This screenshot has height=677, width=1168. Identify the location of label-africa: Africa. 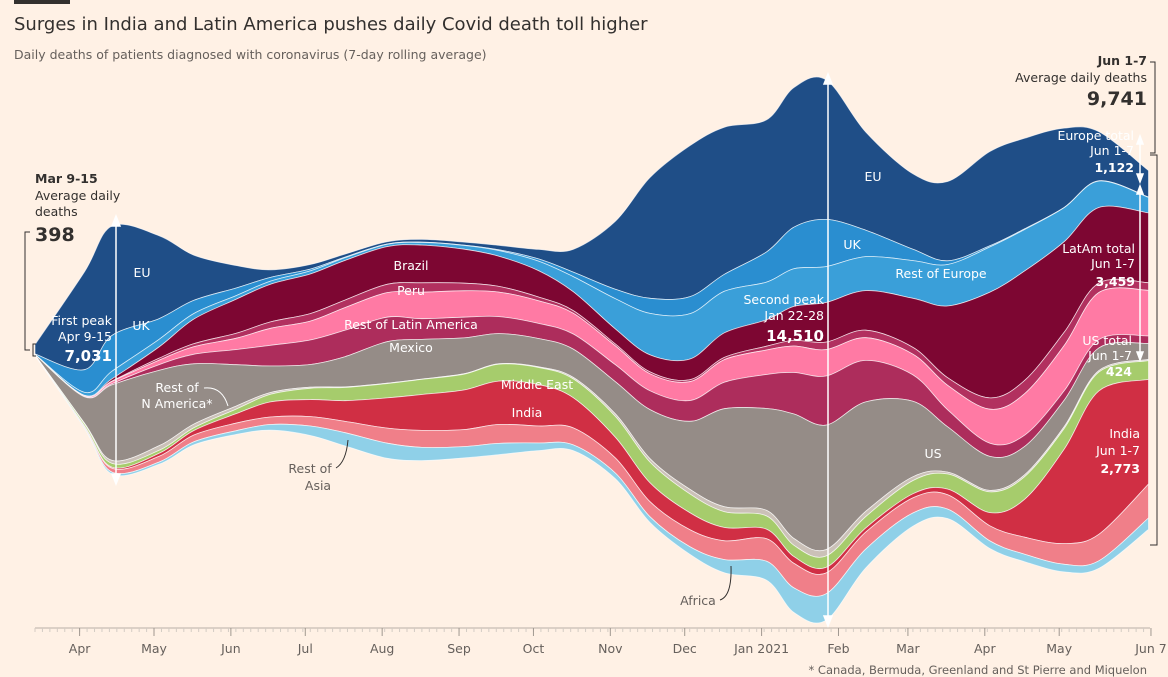
(698, 600).